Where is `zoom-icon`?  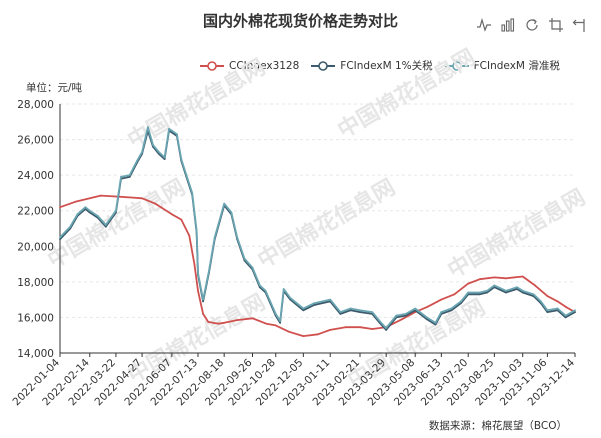
zoom-icon is located at coordinates (556, 25).